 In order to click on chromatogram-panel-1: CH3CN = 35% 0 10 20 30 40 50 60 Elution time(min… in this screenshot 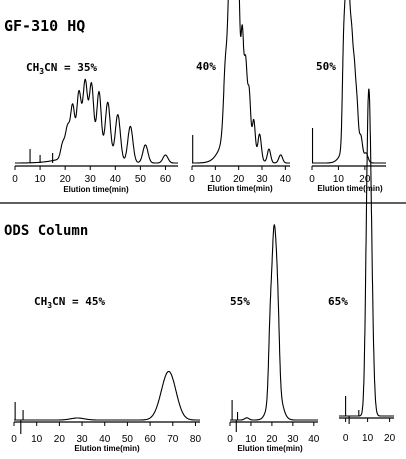, I will do `click(95, 127)`.